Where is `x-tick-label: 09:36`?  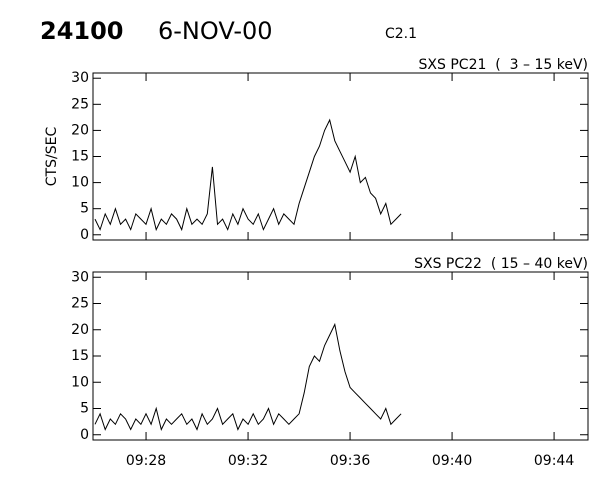
x-tick-label: 09:36 is located at coordinates (350, 461).